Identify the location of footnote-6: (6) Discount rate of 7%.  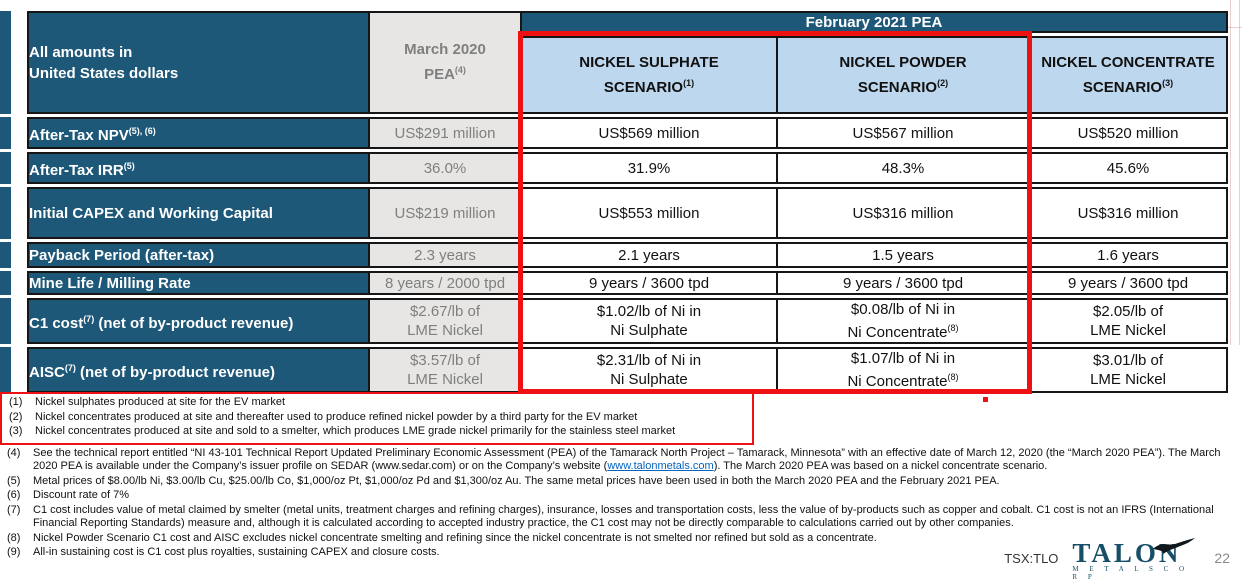
(68, 495).